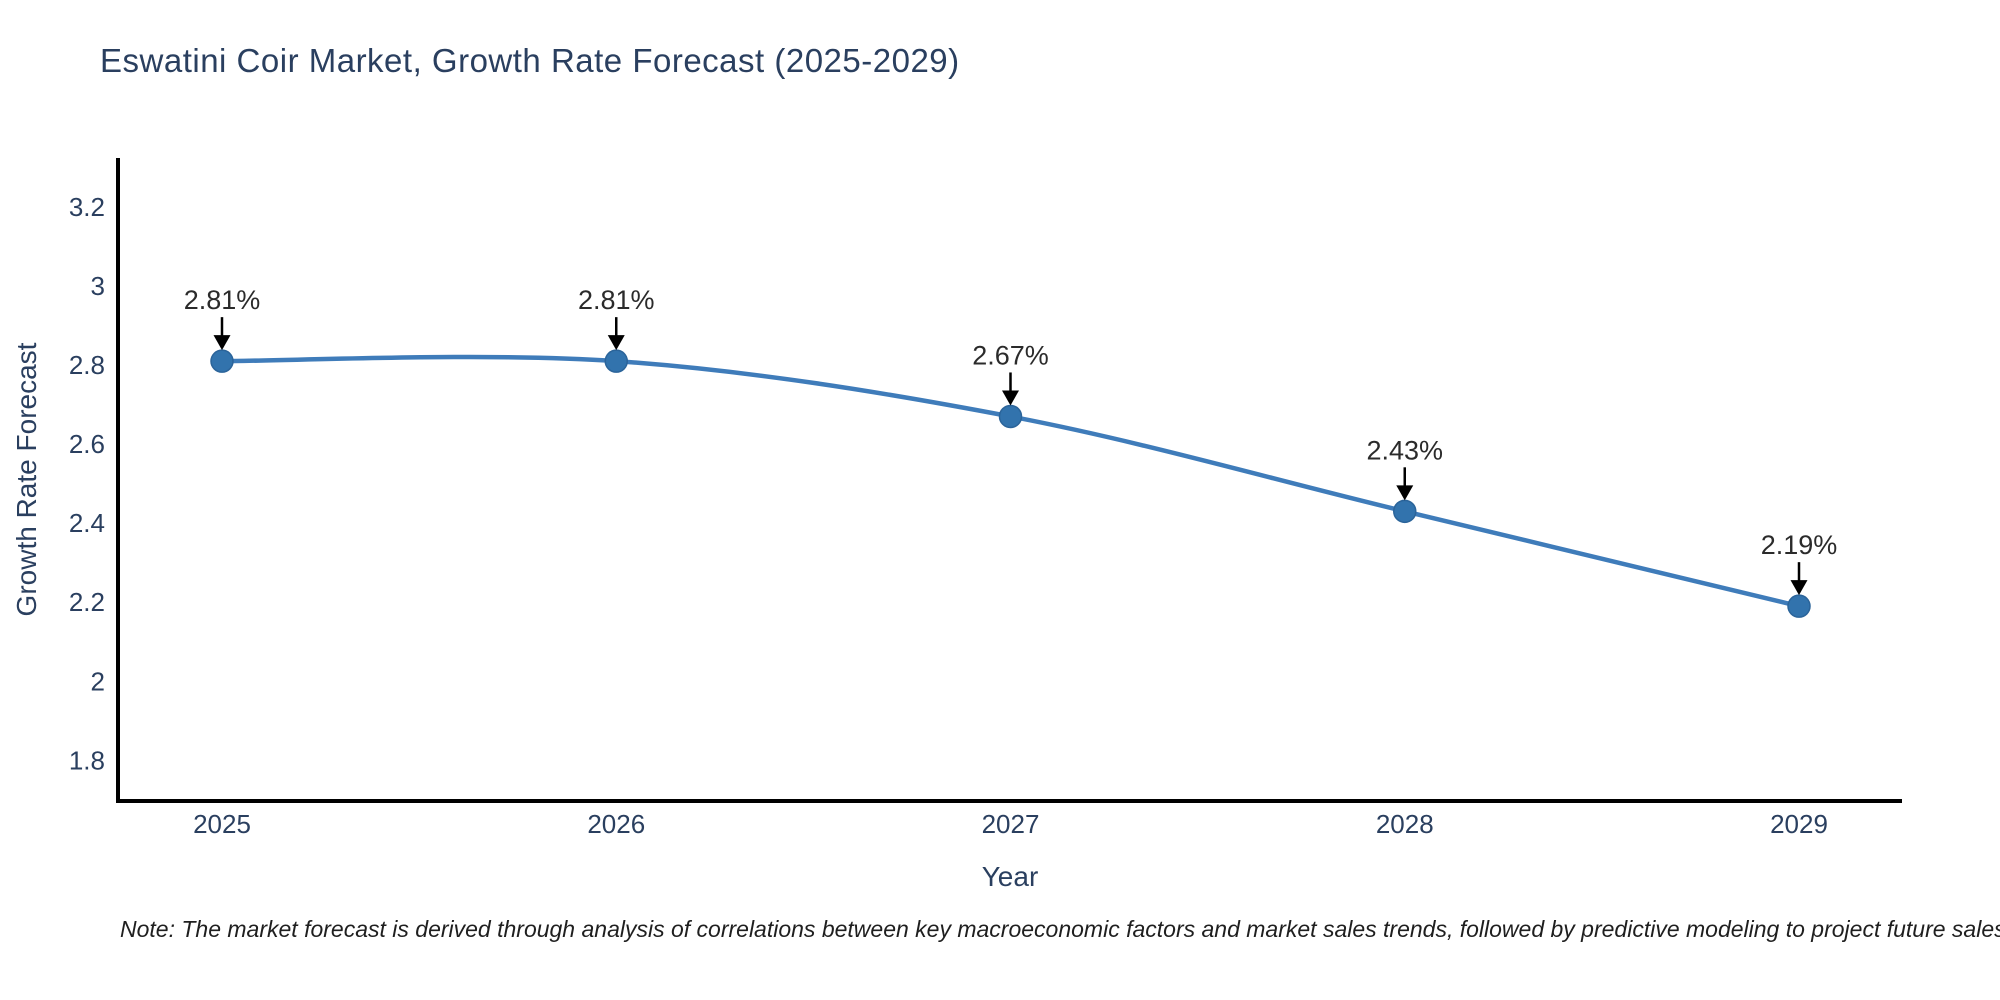 The width and height of the screenshot is (2000, 1000). Describe the element at coordinates (87, 523) in the screenshot. I see `y-tick-label: 2.4` at that location.